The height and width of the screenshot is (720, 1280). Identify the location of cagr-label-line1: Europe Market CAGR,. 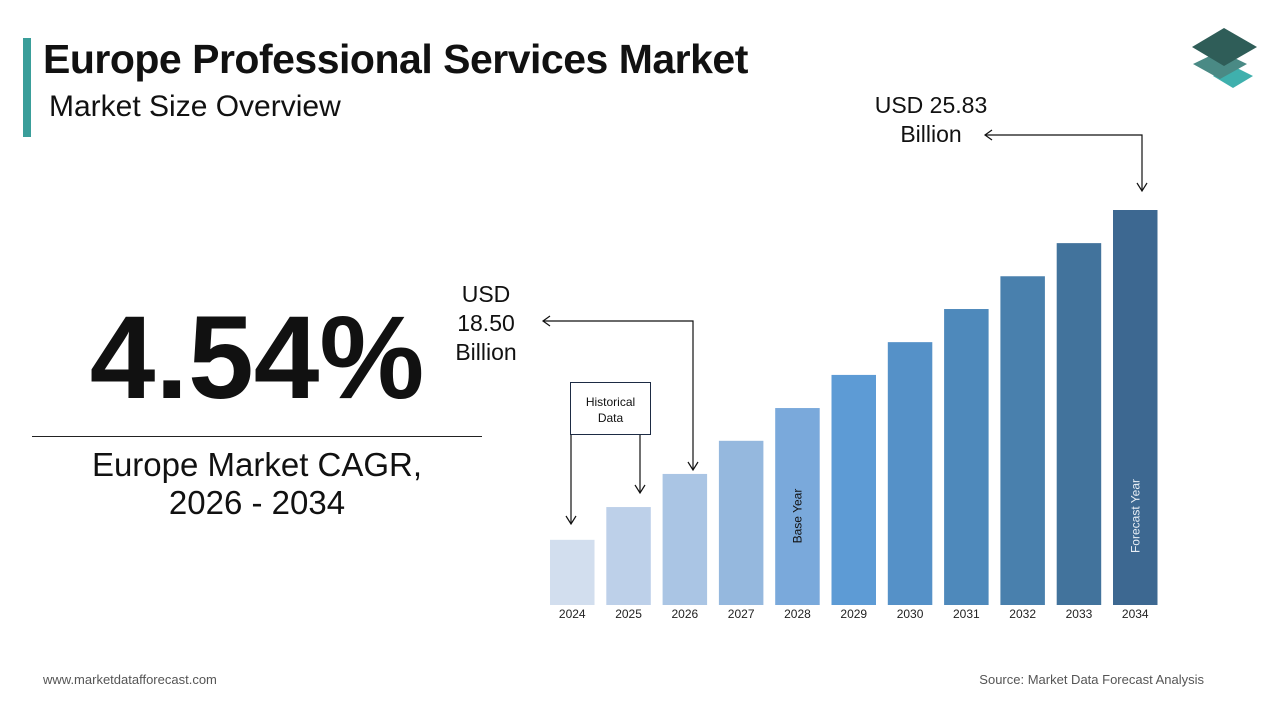
(257, 464).